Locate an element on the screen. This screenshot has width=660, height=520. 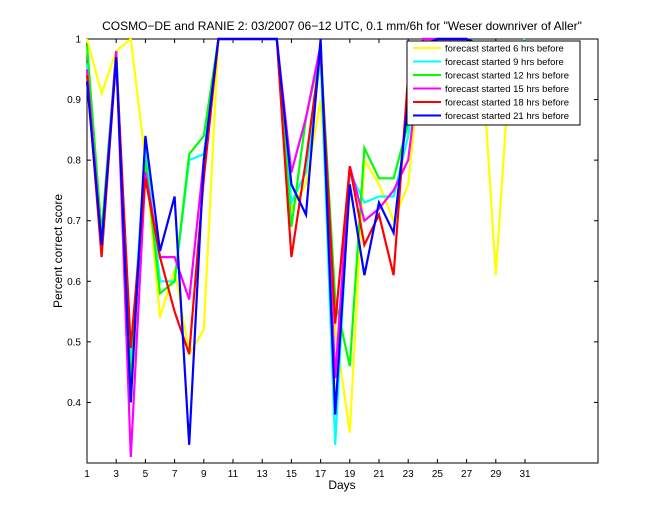
legend-entry: forecast started 18 hrs before is located at coordinates (507, 103).